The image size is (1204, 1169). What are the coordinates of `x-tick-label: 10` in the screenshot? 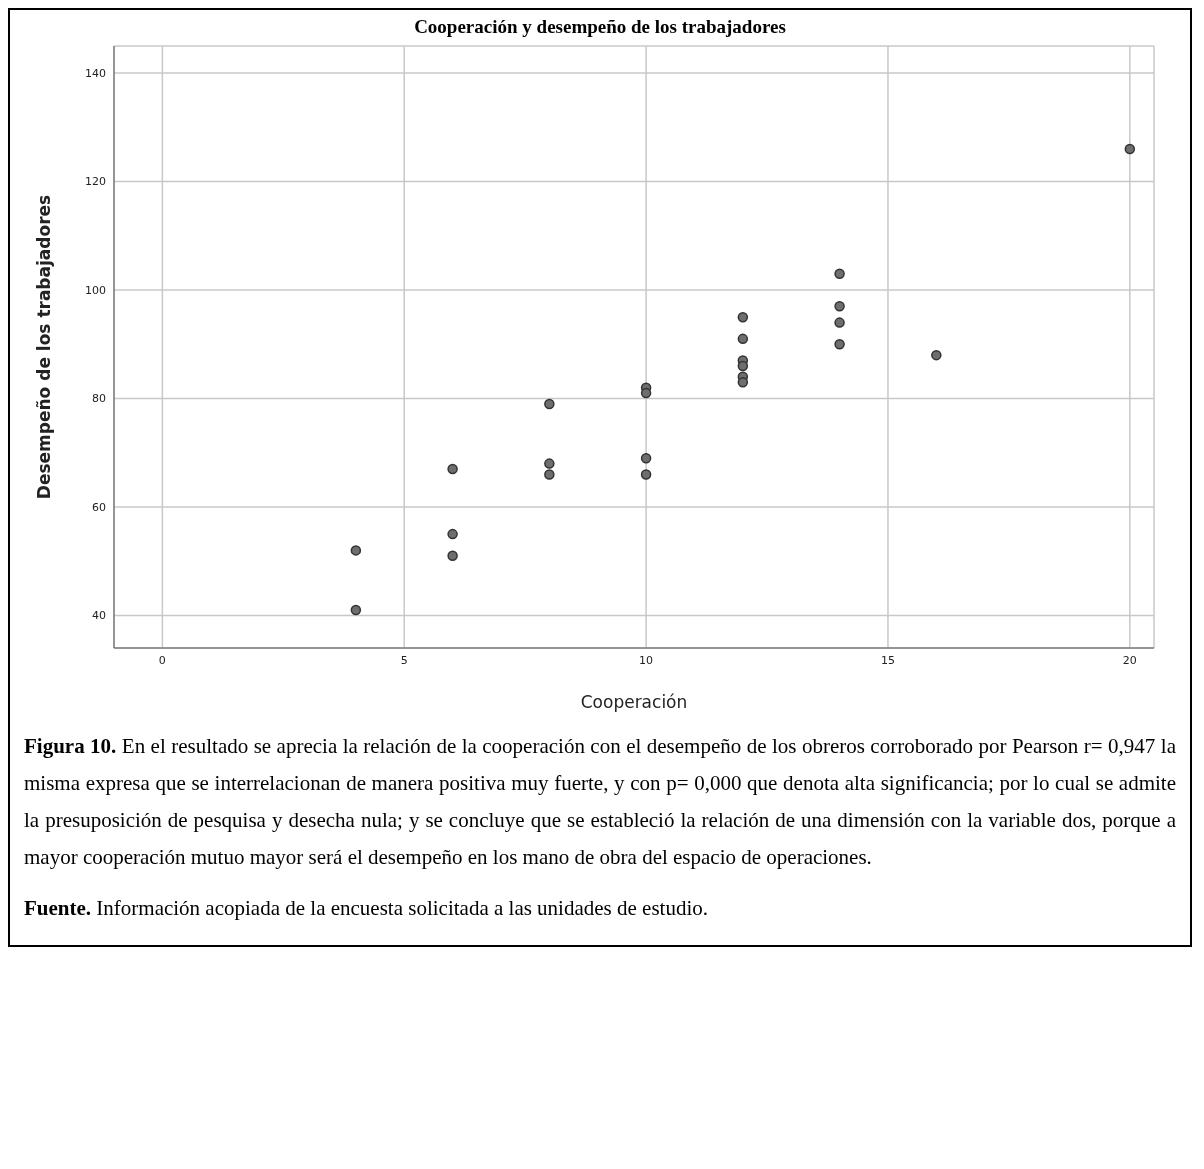 It's located at (646, 660).